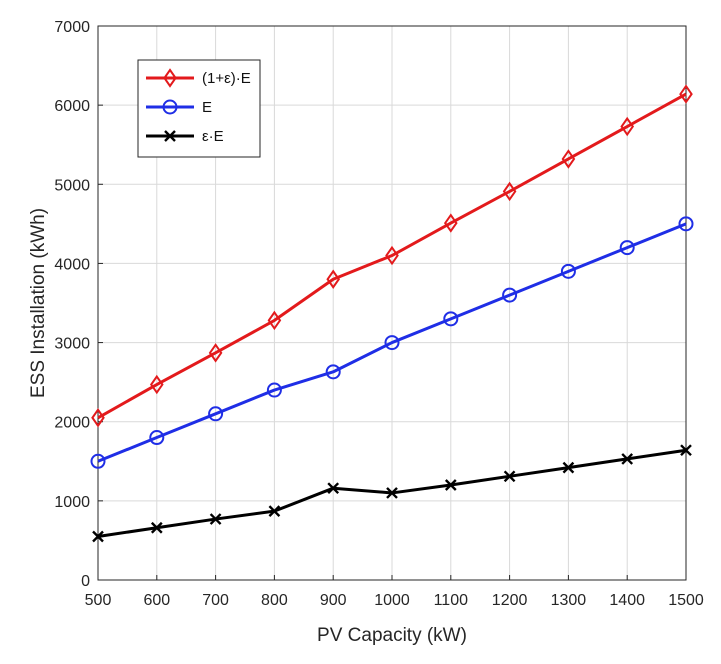 Image resolution: width=721 pixels, height=664 pixels. What do you see at coordinates (215, 600) in the screenshot?
I see `x-tick-label: 700` at bounding box center [215, 600].